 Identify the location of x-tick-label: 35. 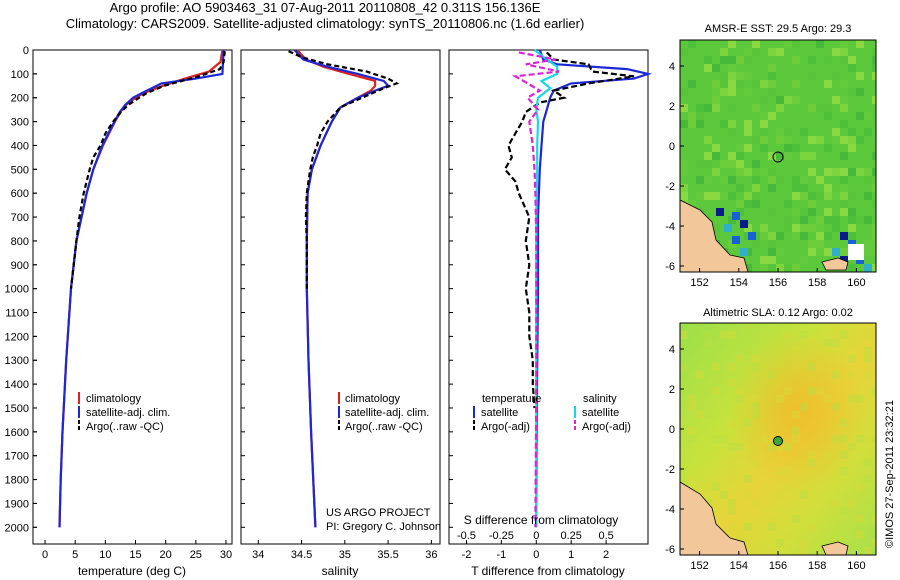
(345, 555).